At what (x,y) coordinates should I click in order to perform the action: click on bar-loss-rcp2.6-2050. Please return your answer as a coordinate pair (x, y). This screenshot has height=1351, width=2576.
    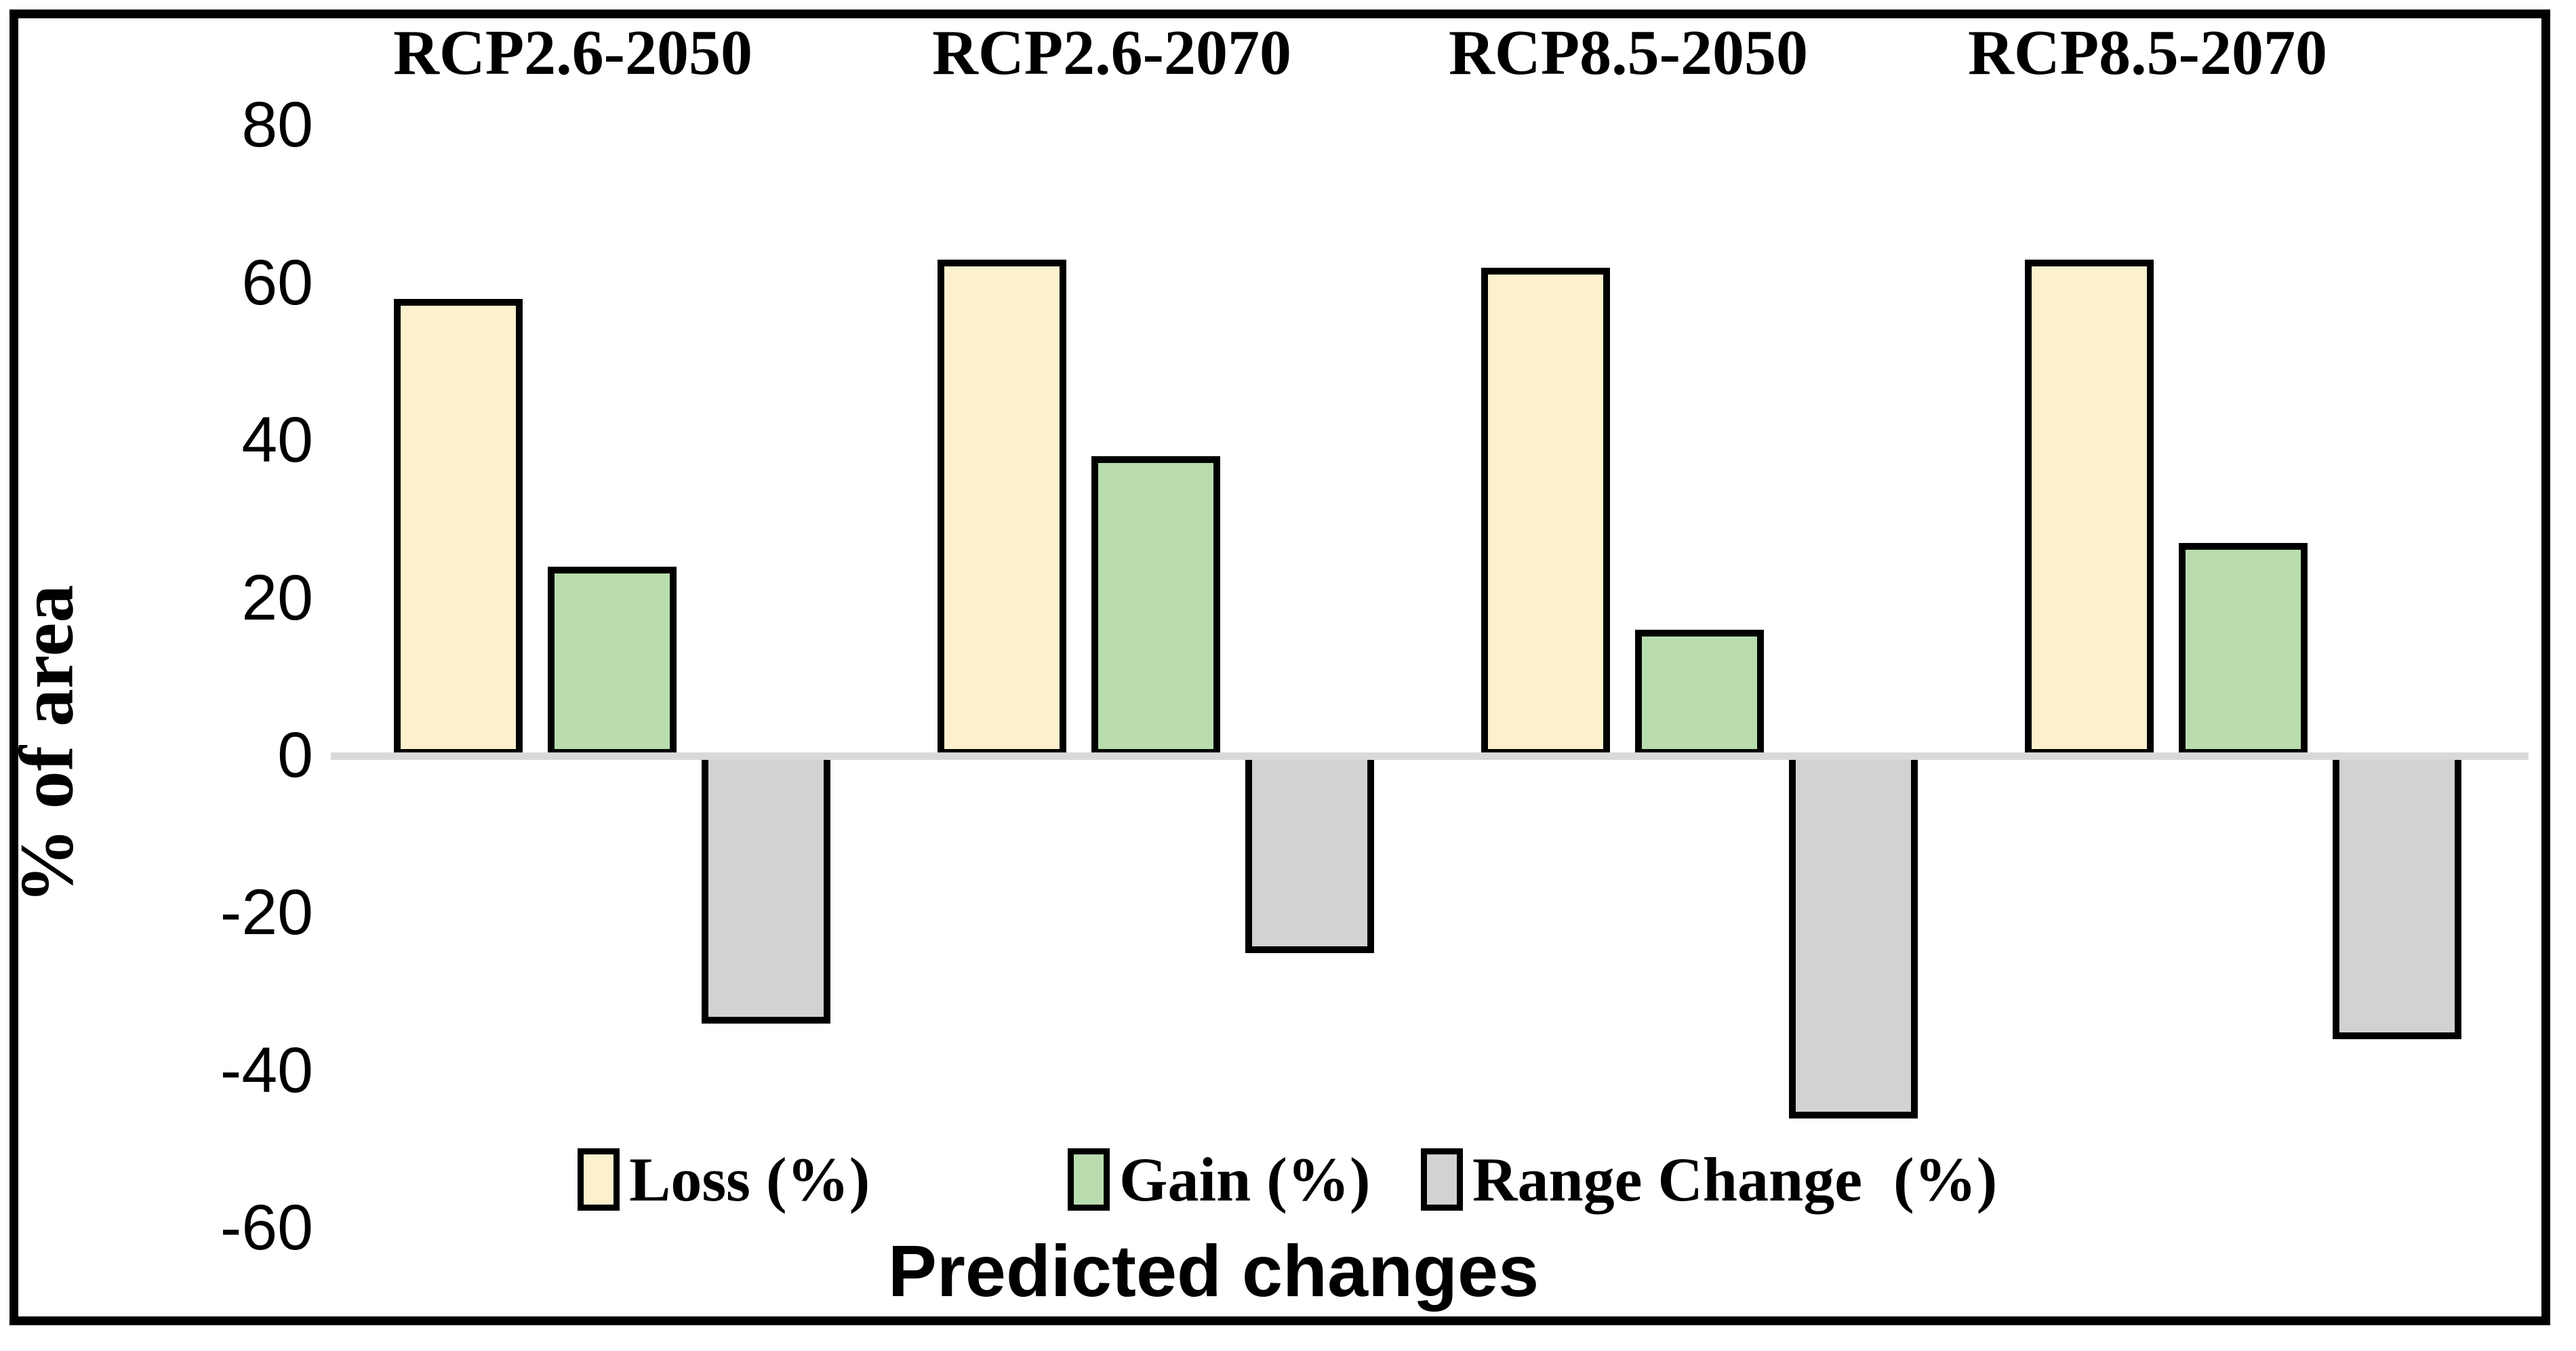
    Looking at the image, I should click on (458, 527).